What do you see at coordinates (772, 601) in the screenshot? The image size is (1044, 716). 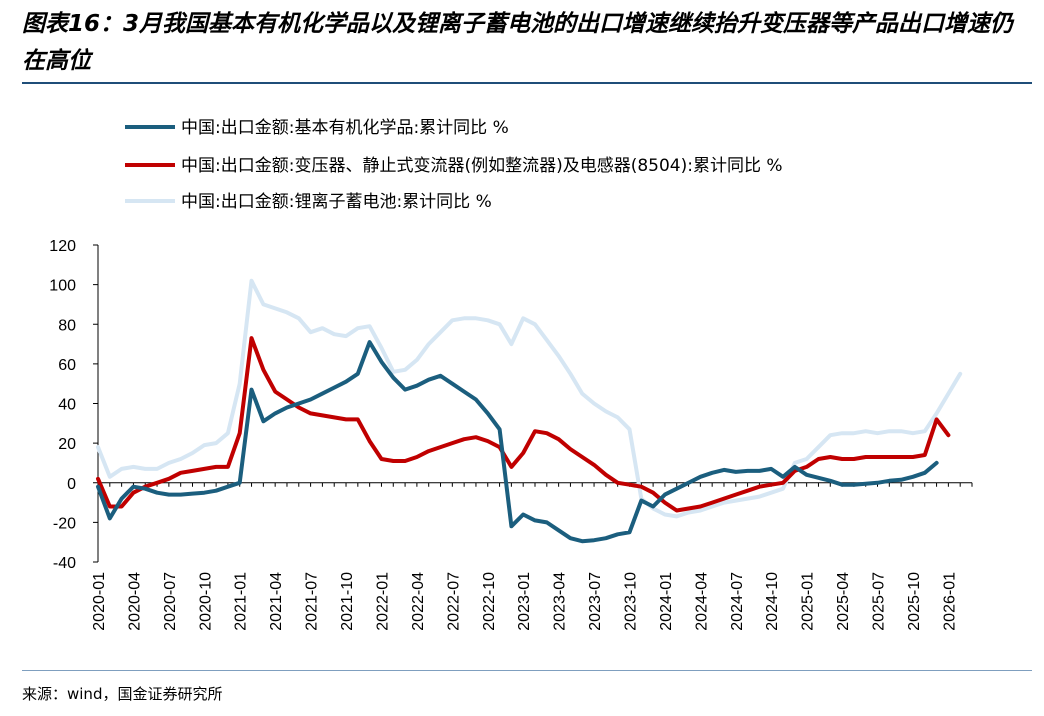 I see `x-tick-label: 2024-10` at bounding box center [772, 601].